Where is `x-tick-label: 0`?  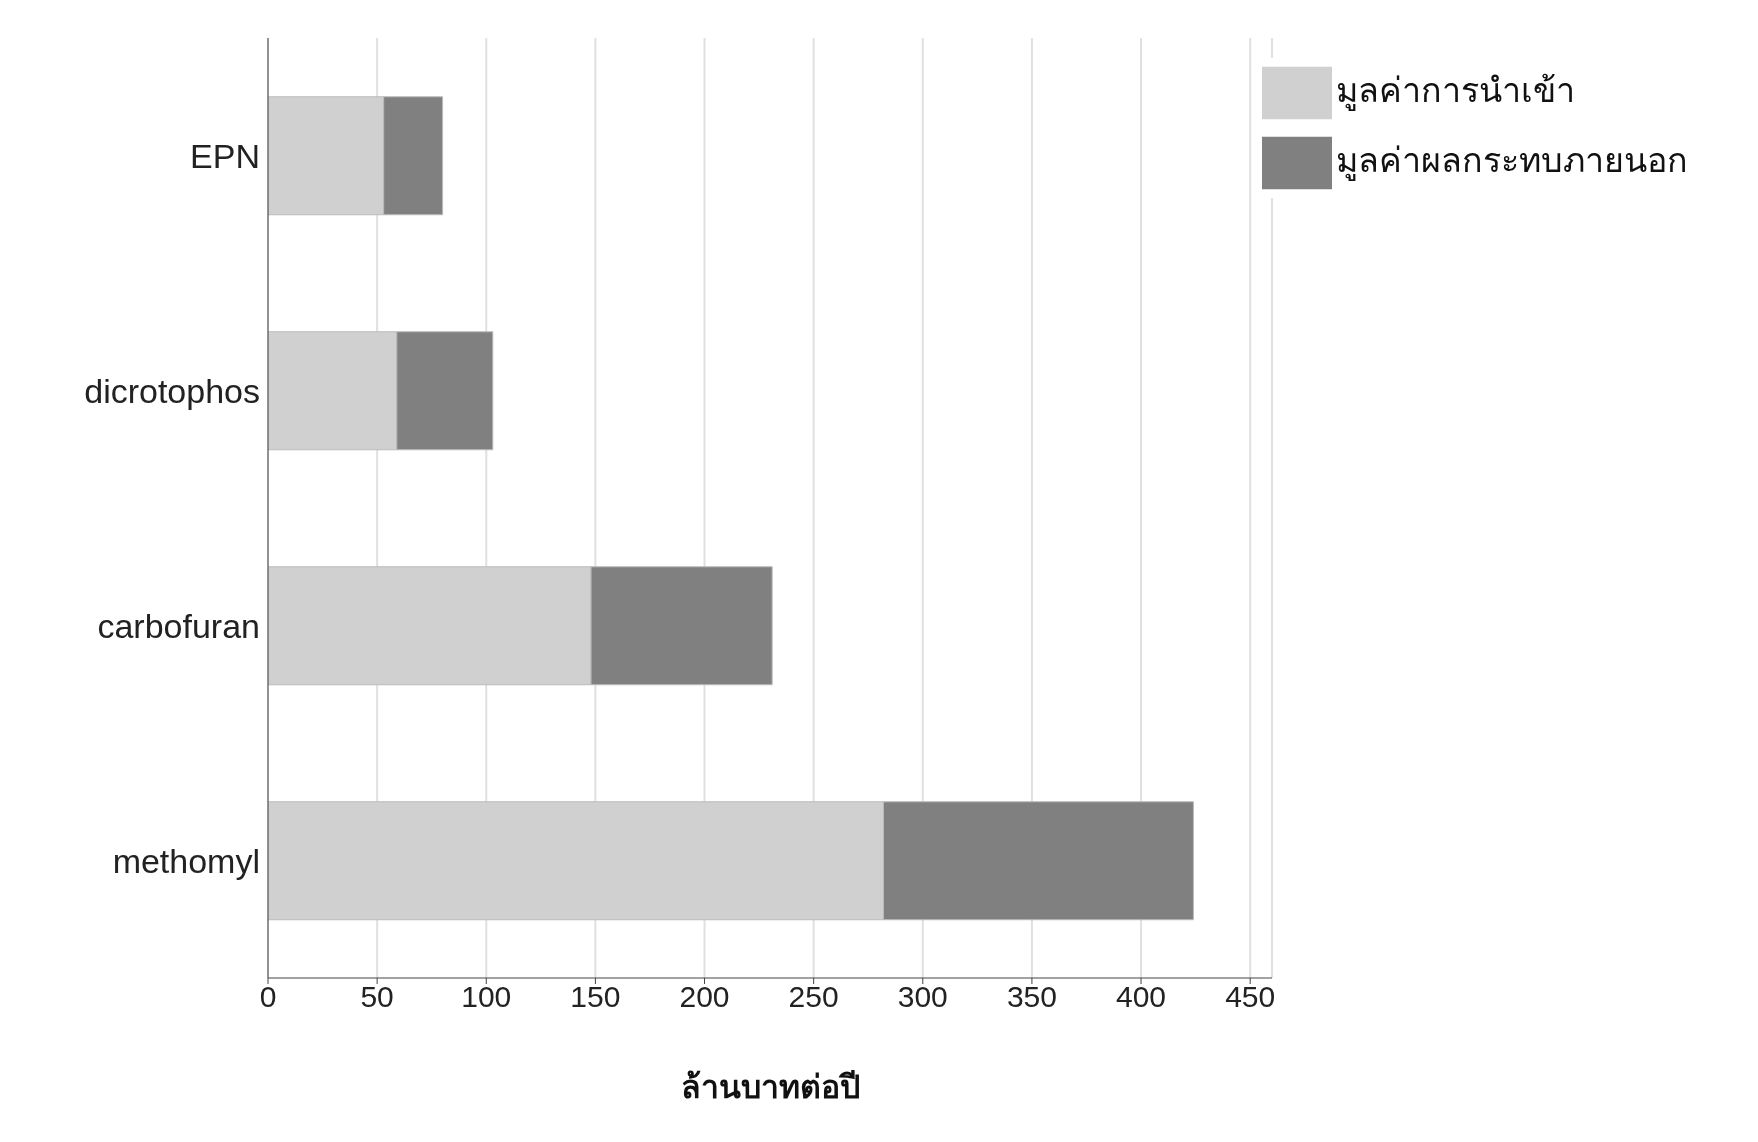
x-tick-label: 0 is located at coordinates (268, 997).